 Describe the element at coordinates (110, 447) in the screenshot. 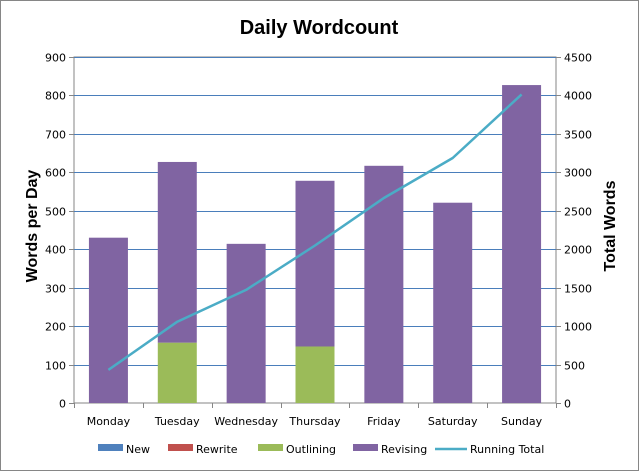

I see `legend-swatch-new` at that location.